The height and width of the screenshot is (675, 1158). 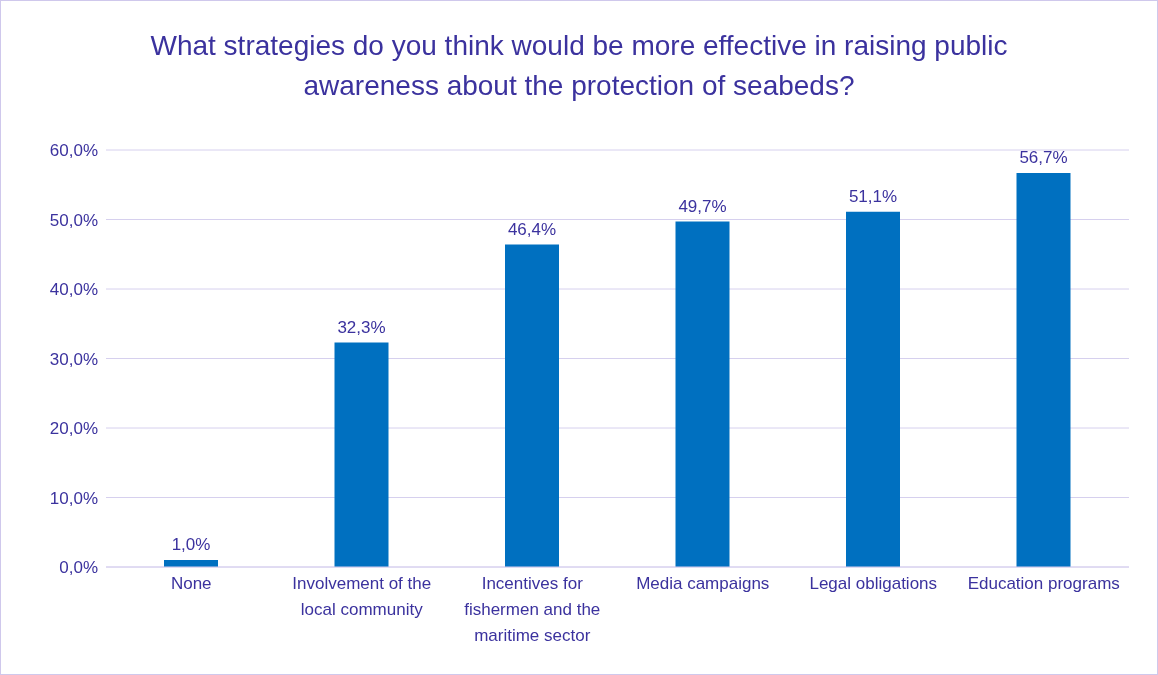 I want to click on data-label: 32,3%, so click(x=361, y=327).